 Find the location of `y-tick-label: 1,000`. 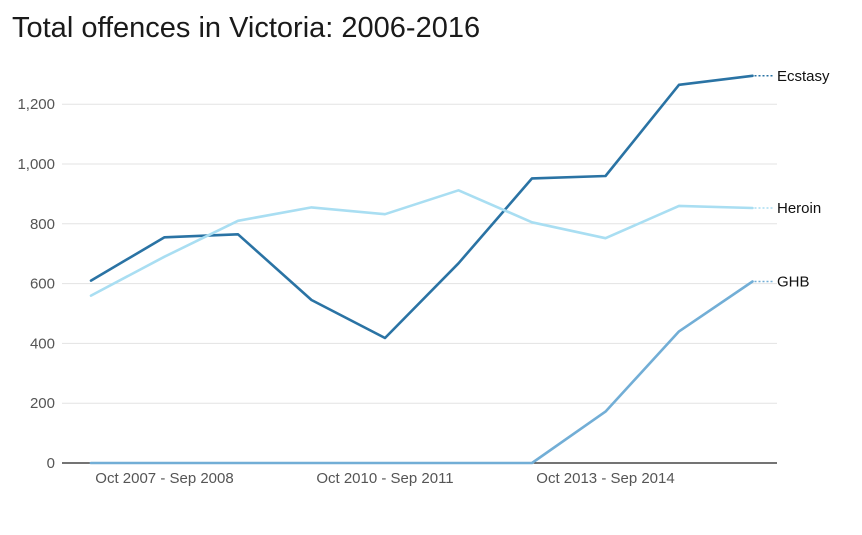

y-tick-label: 1,000 is located at coordinates (36, 164).